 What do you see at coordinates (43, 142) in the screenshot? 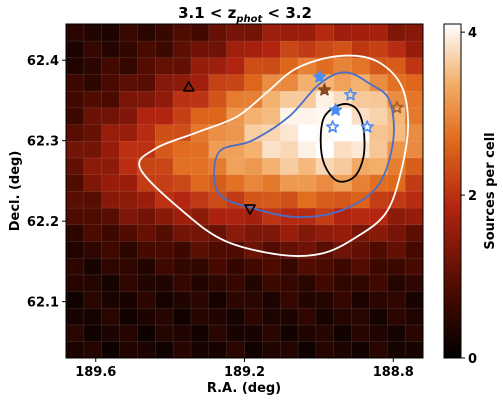
I see `y-tick-label: 62.3` at bounding box center [43, 142].